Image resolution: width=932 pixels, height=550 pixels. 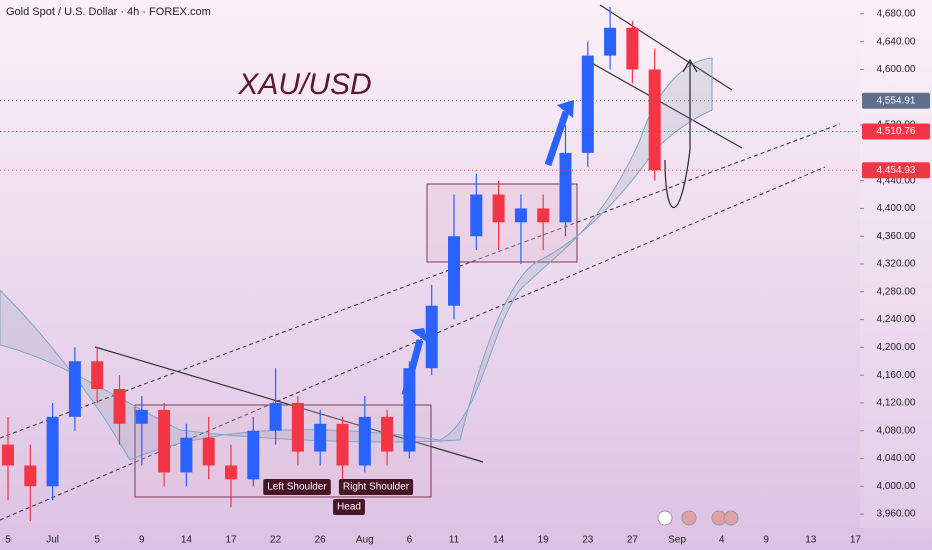 I want to click on x-tick-label: 11, so click(x=454, y=540).